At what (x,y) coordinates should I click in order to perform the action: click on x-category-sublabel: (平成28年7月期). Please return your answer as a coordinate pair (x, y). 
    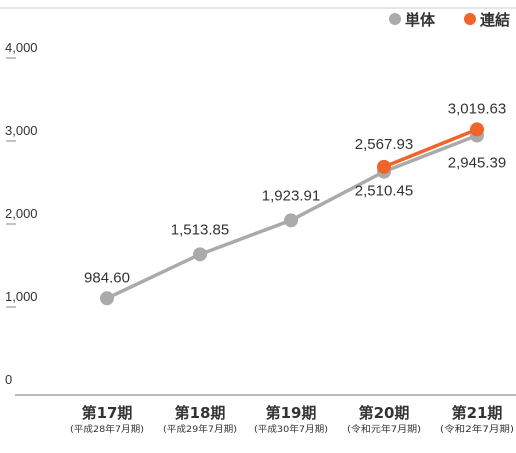
    Looking at the image, I should click on (107, 429).